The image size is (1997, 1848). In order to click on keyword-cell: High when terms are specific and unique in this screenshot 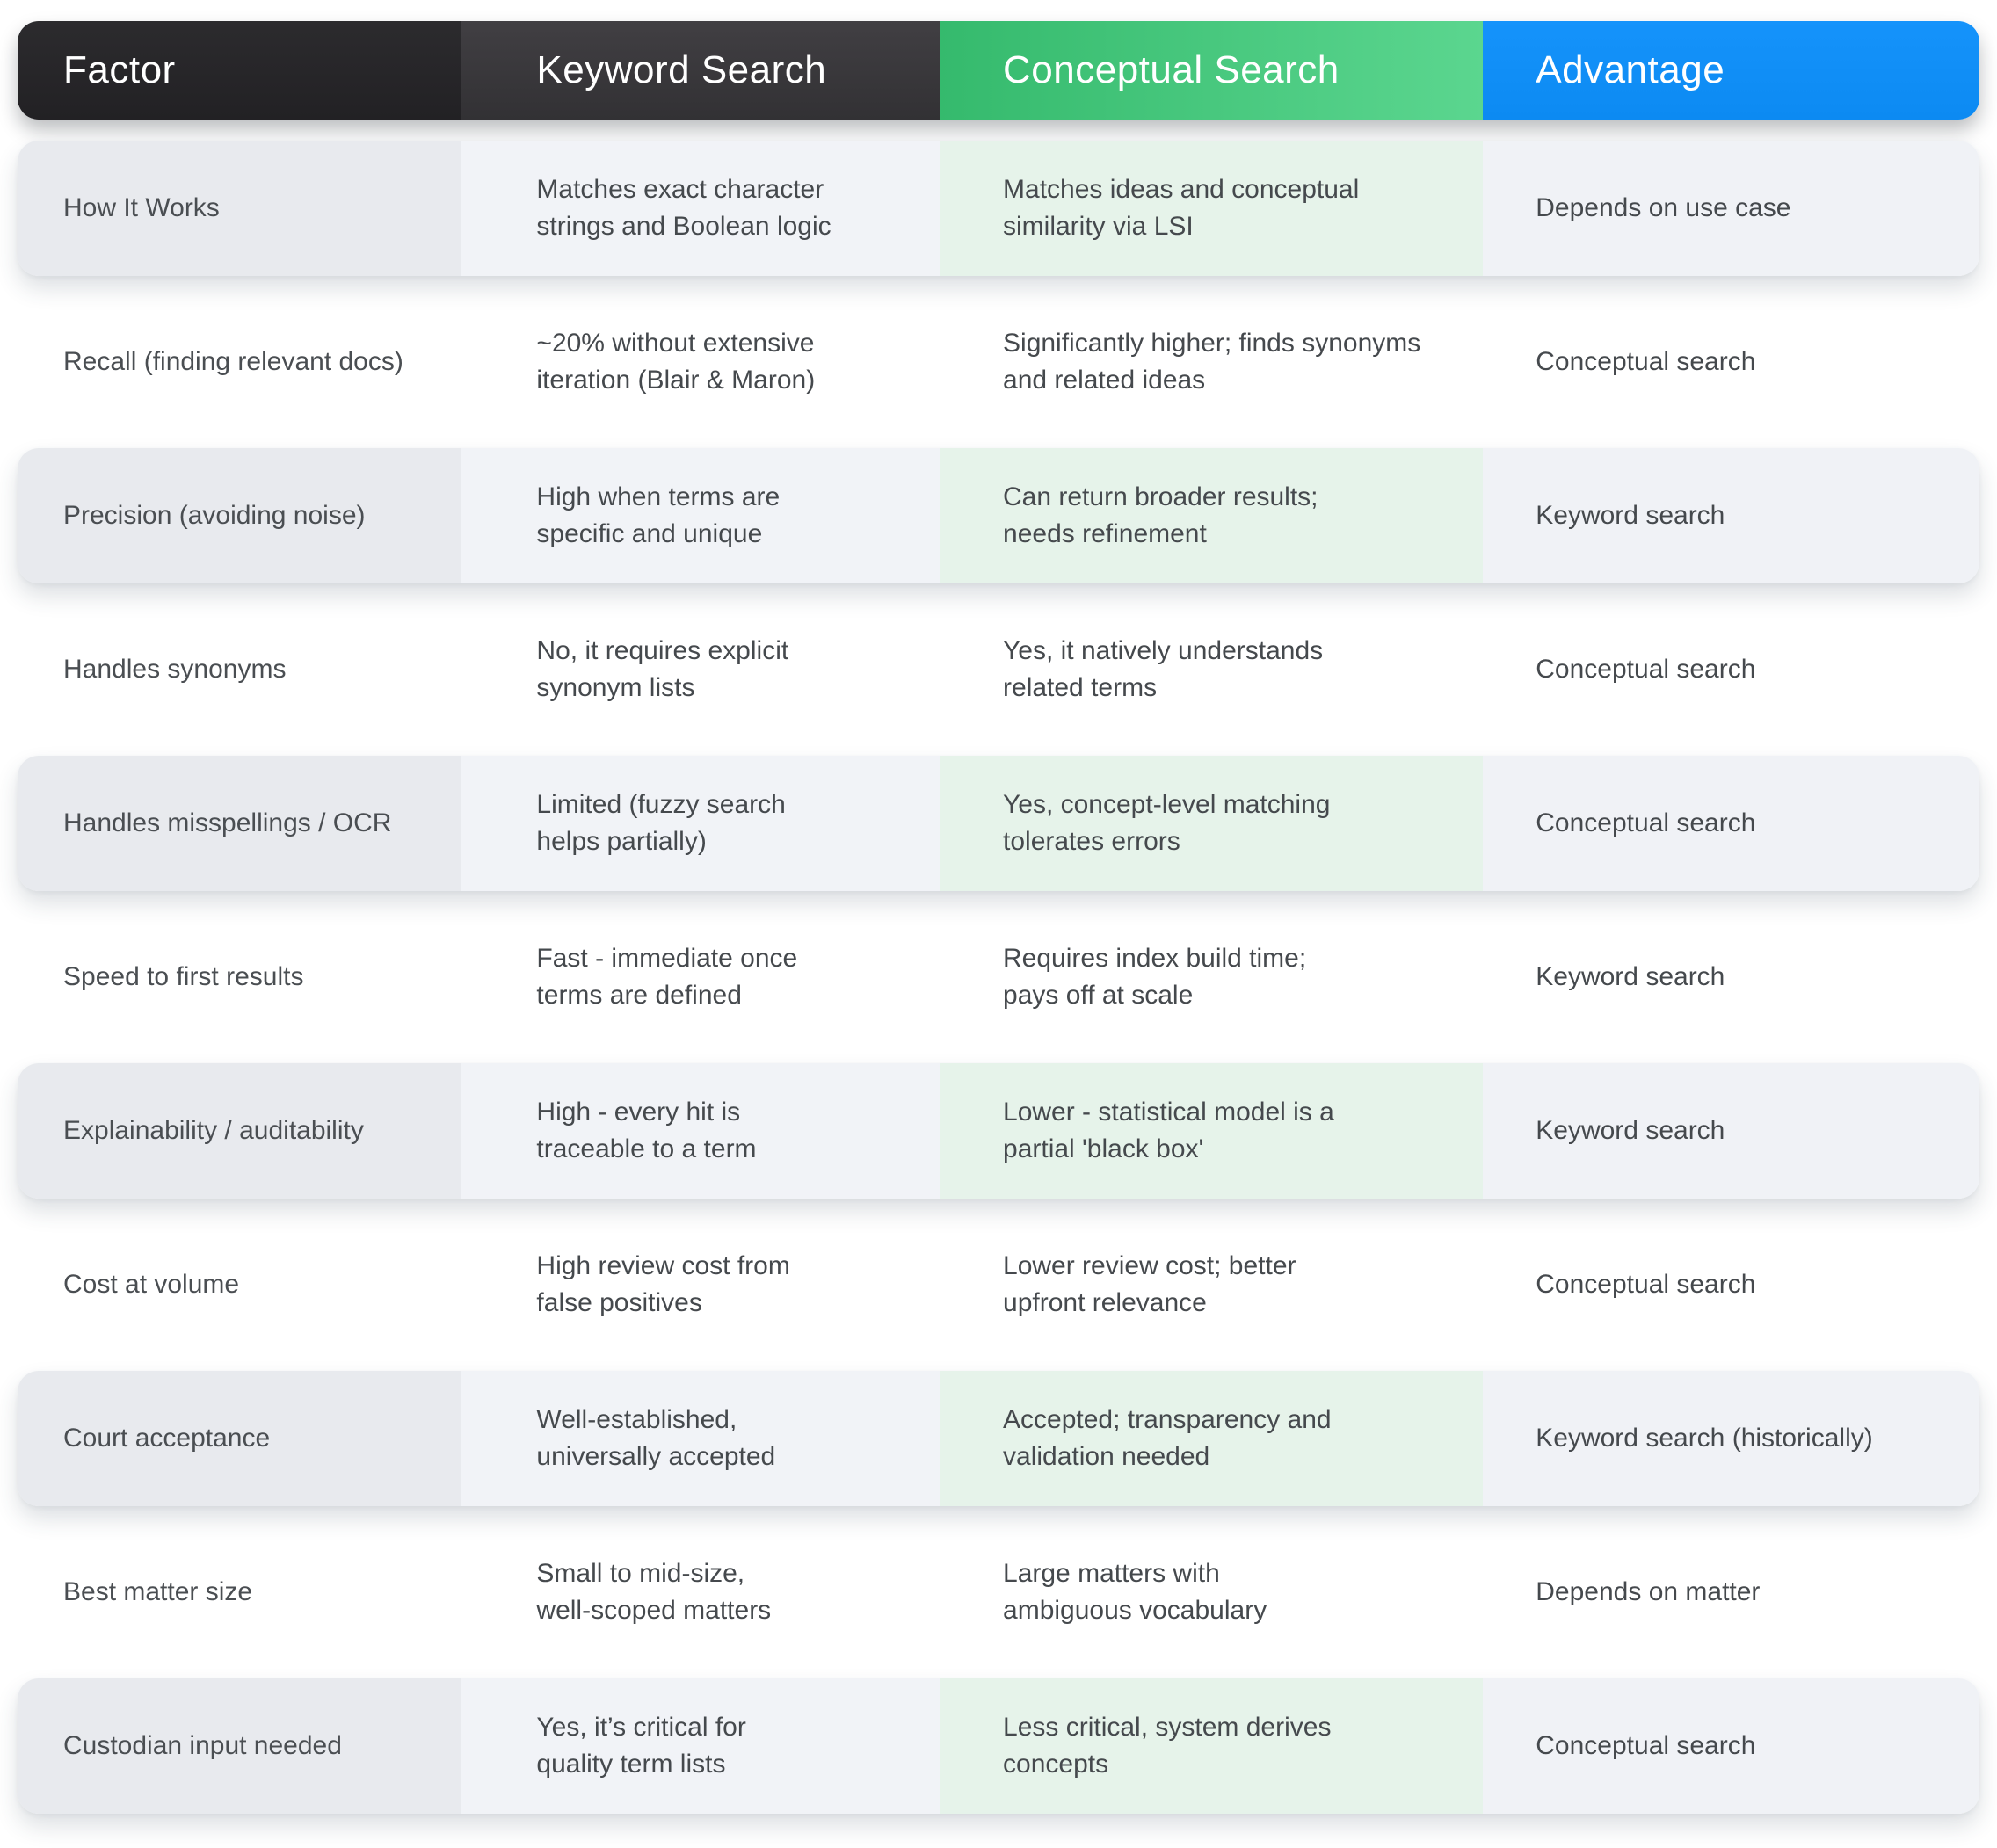, I will do `click(700, 515)`.